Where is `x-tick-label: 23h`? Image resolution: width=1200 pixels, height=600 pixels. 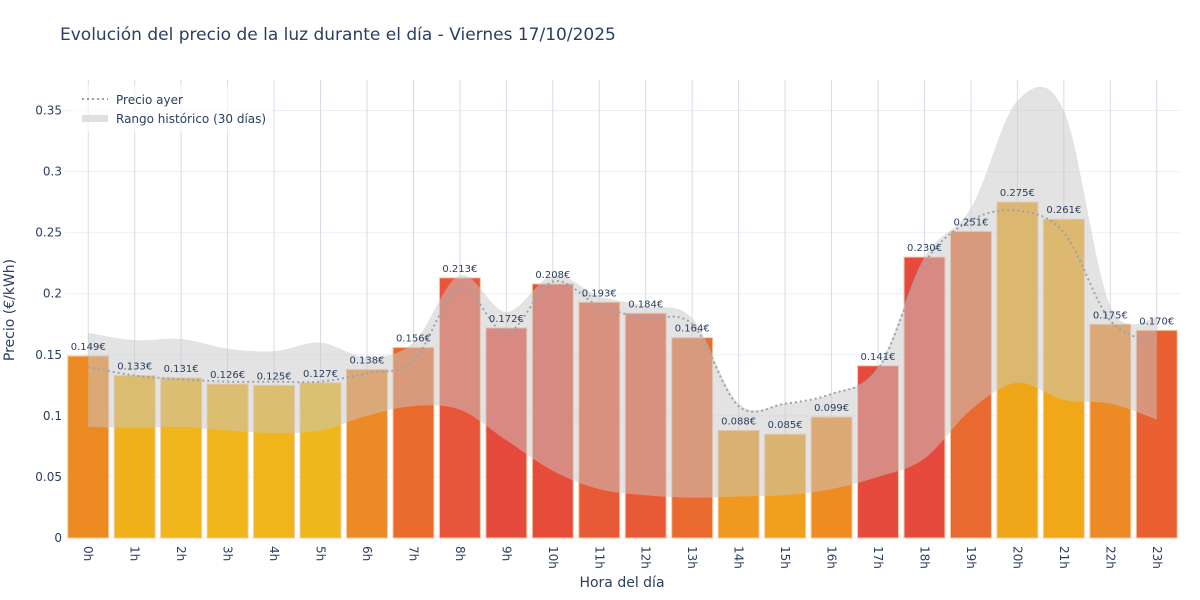
x-tick-label: 23h is located at coordinates (1157, 557).